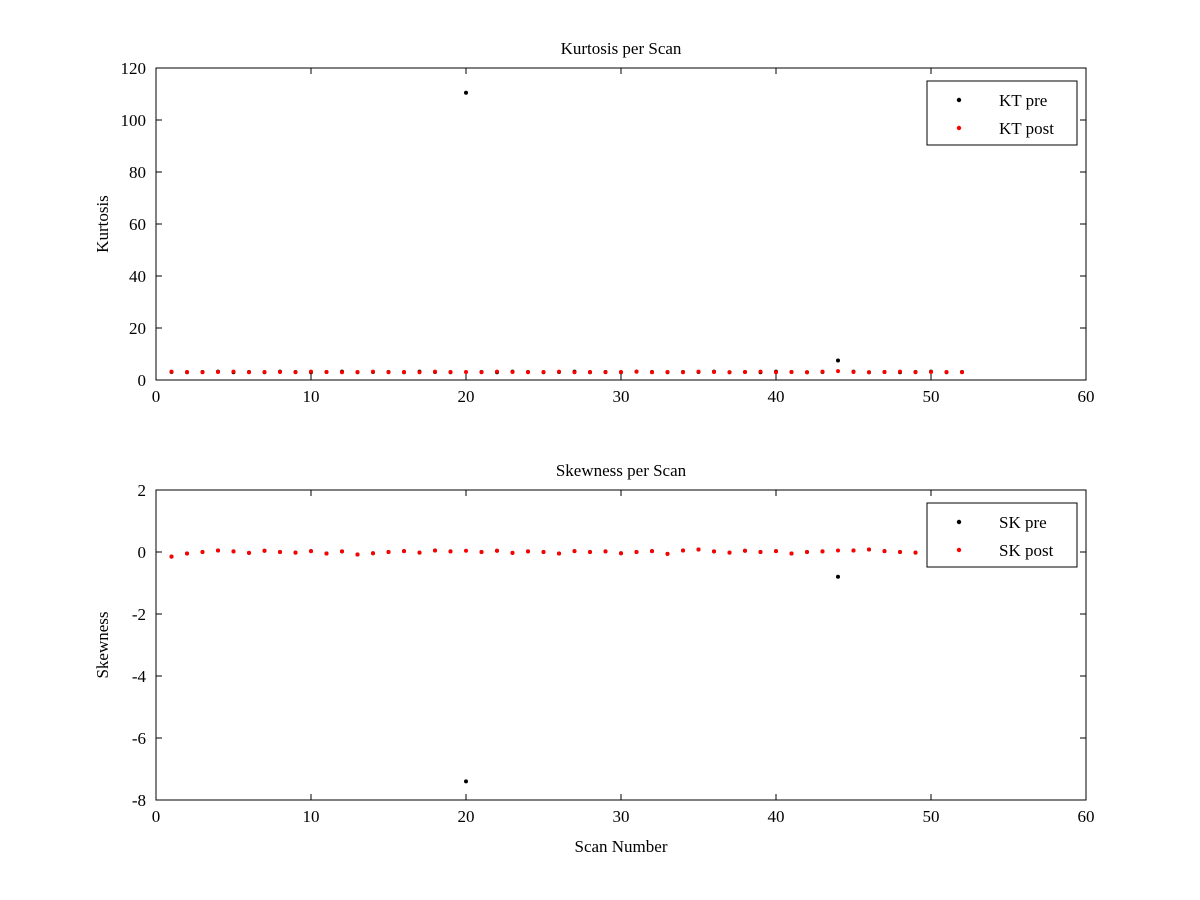 The width and height of the screenshot is (1200, 900). Describe the element at coordinates (134, 68) in the screenshot. I see `y-tick-label: 120` at that location.